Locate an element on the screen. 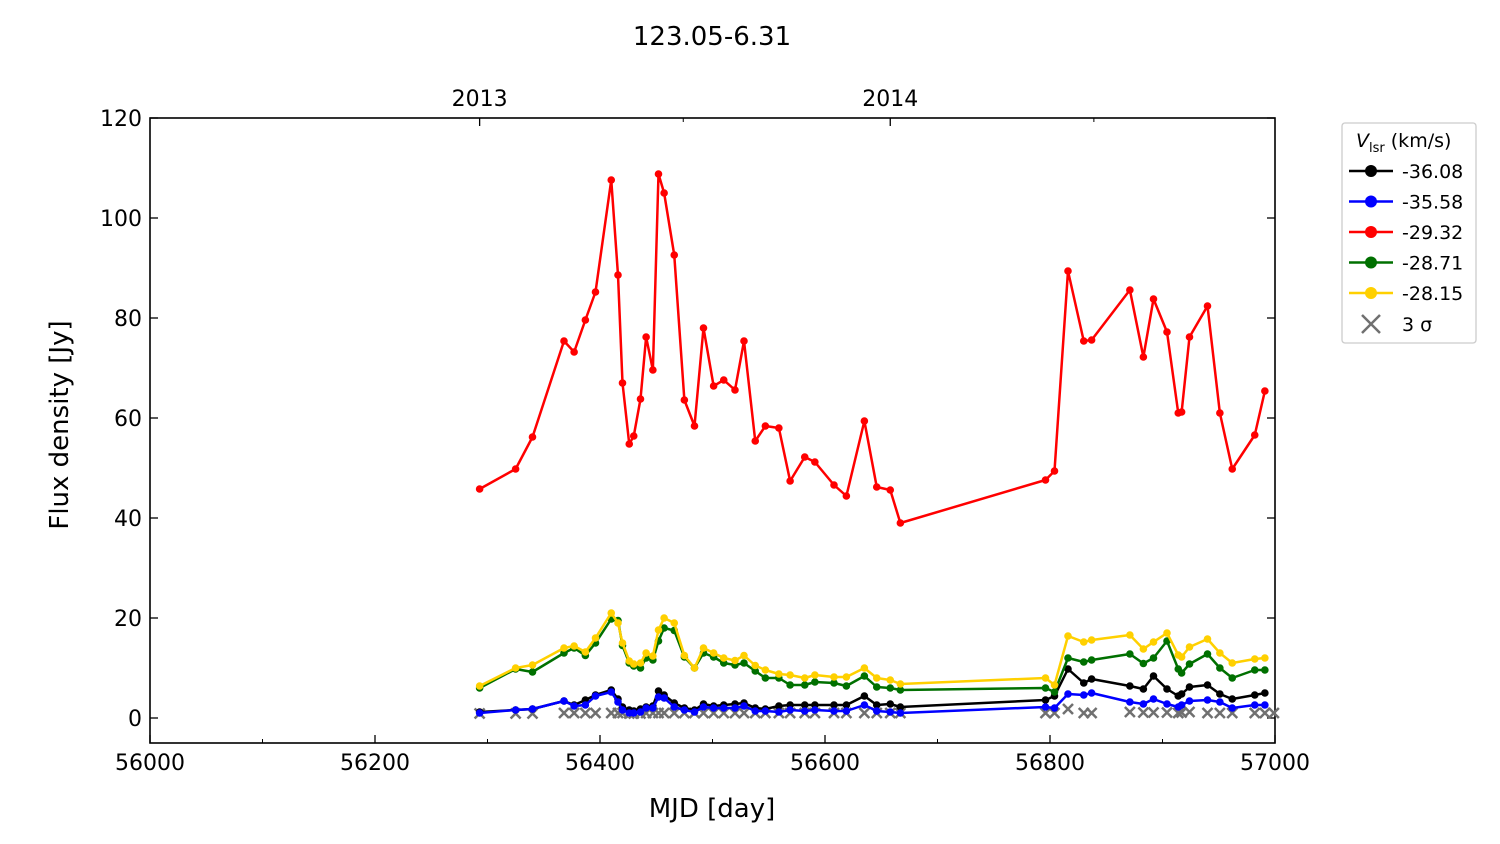 This screenshot has width=1500, height=844. legend-label: -28.71 is located at coordinates (1432, 264).